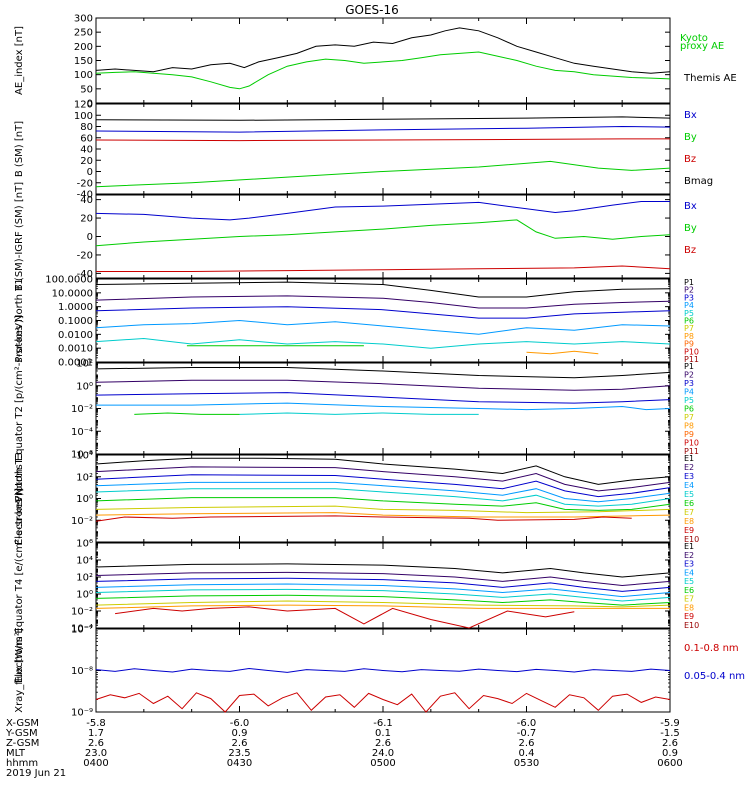  What do you see at coordinates (86, 89) in the screenshot?
I see `y-tick-label: 50` at bounding box center [86, 89].